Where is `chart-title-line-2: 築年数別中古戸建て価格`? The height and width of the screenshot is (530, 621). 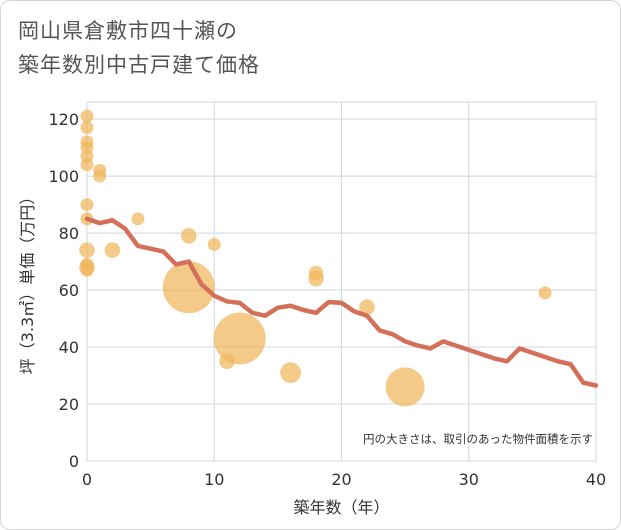
chart-title-line-2: 築年数別中古戸建て価格 is located at coordinates (139, 65).